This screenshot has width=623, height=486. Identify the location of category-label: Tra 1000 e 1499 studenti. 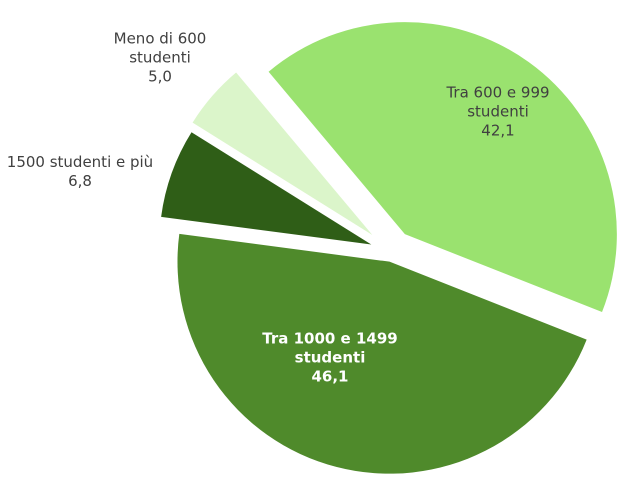
(330, 348).